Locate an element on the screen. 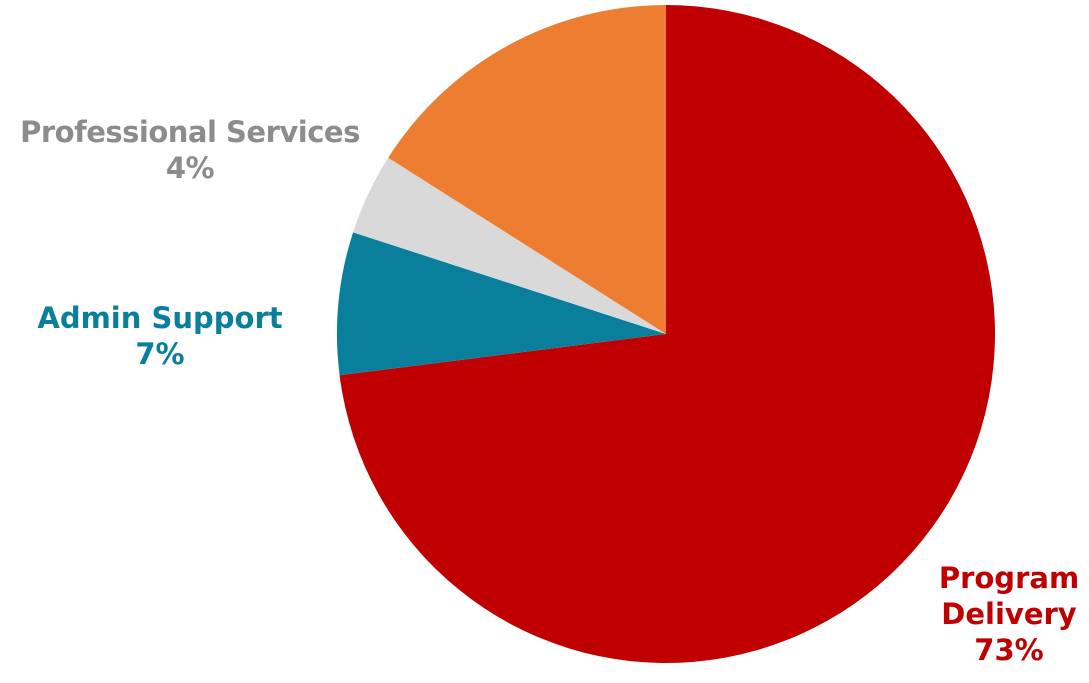 Image resolution: width=1089 pixels, height=683 pixels. program-delivery-label: Program Delivery 73% is located at coordinates (1007, 614).